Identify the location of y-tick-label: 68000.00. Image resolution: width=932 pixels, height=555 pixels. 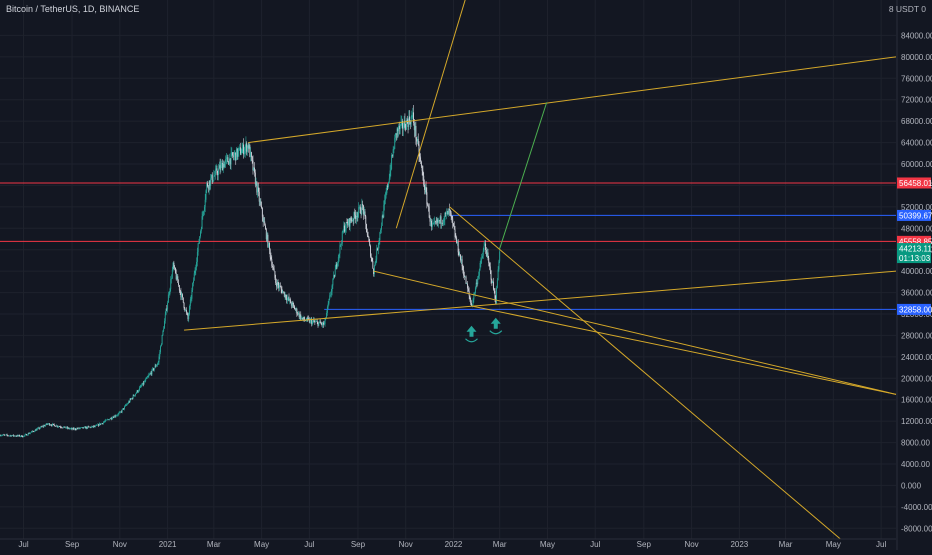
(916, 121).